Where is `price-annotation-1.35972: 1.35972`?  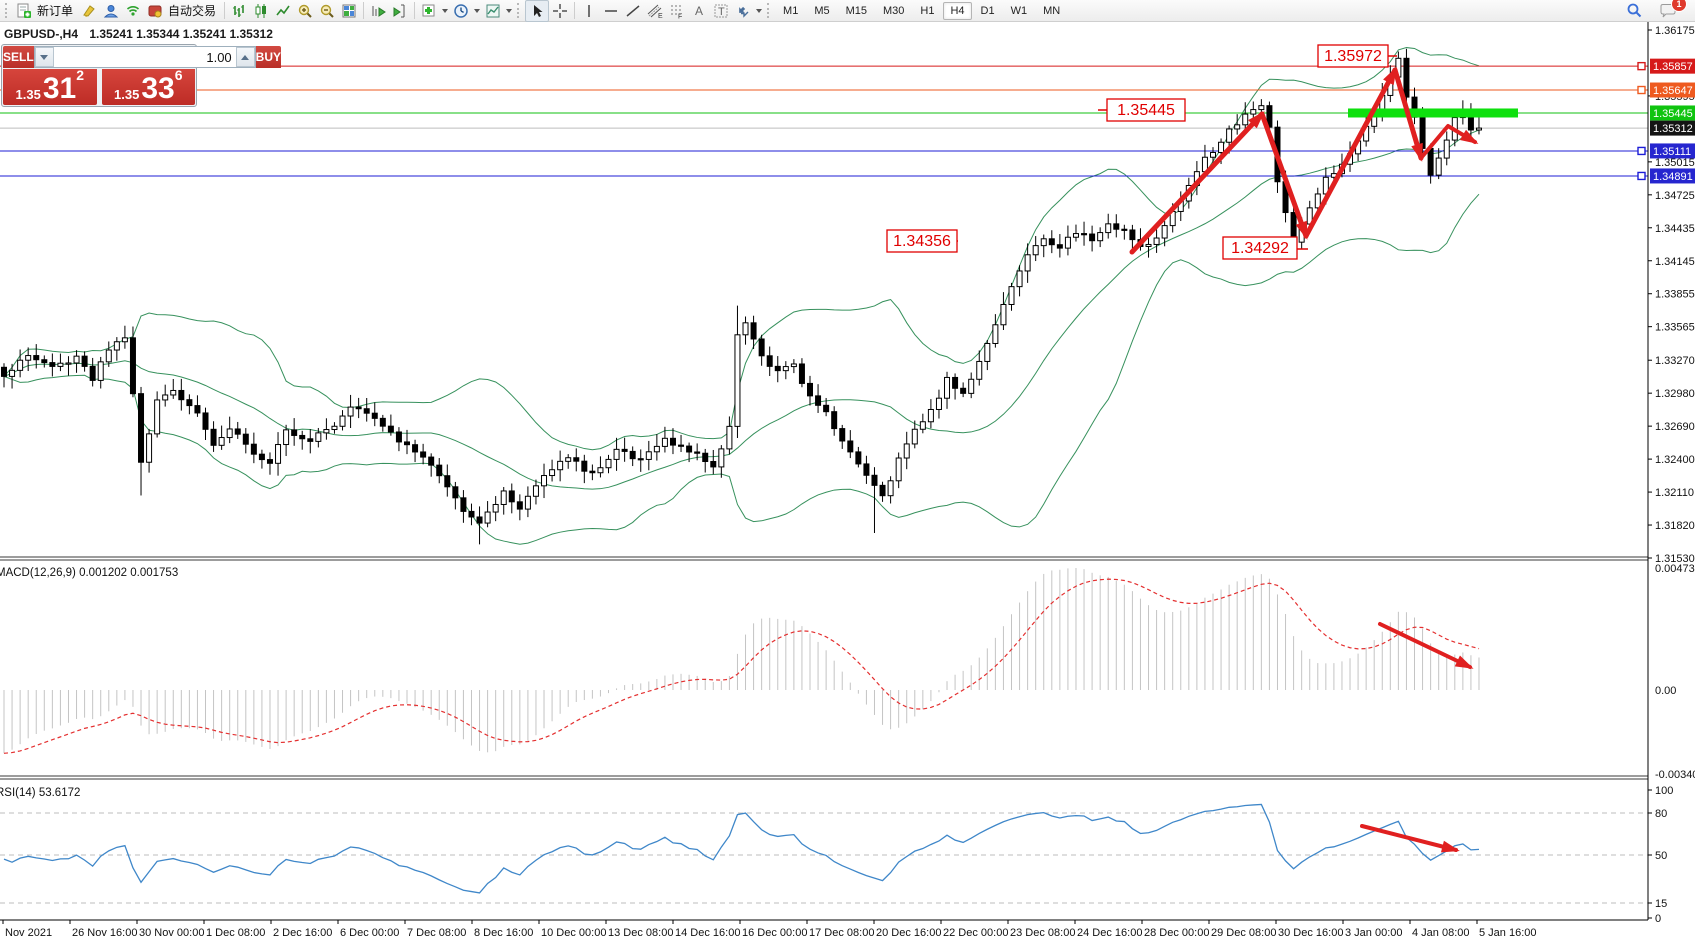
price-annotation-1.35972: 1.35972 is located at coordinates (1357, 56).